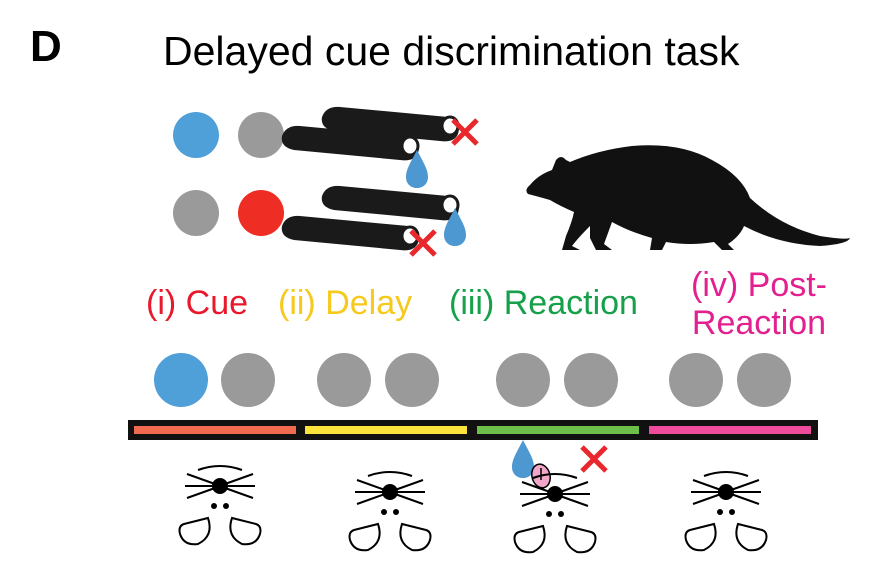 Image resolution: width=878 pixels, height=579 pixels. I want to click on cue-light-blue, so click(196, 135).